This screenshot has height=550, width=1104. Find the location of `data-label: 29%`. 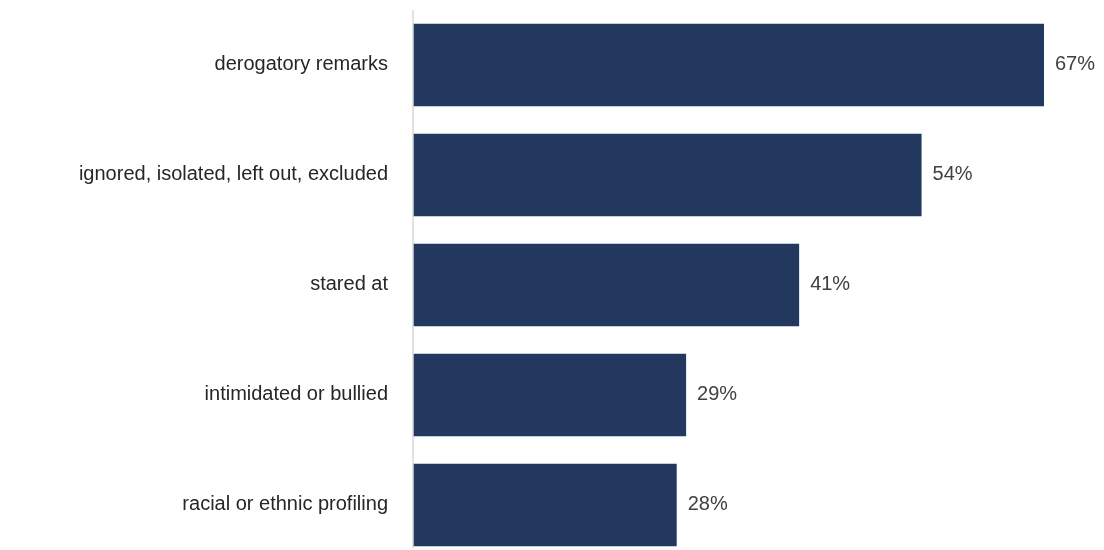

data-label: 29% is located at coordinates (717, 393).